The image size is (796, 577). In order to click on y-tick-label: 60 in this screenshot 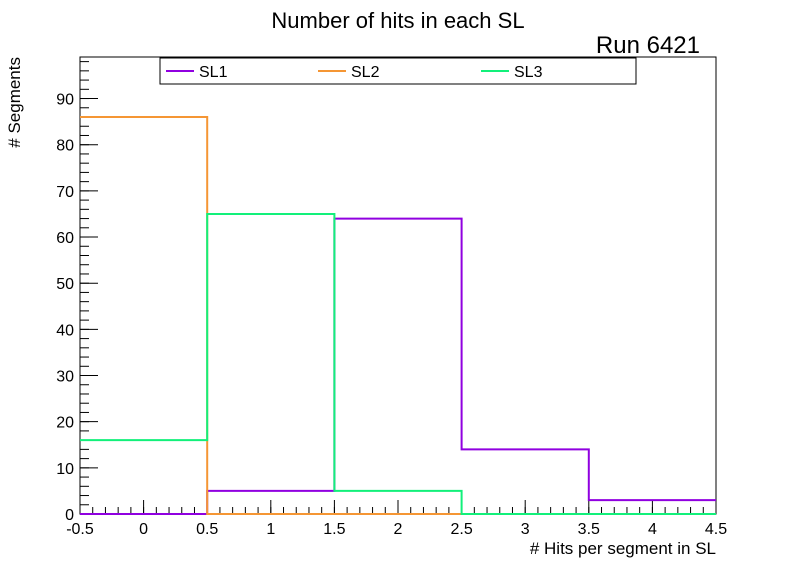, I will do `click(65, 238)`.